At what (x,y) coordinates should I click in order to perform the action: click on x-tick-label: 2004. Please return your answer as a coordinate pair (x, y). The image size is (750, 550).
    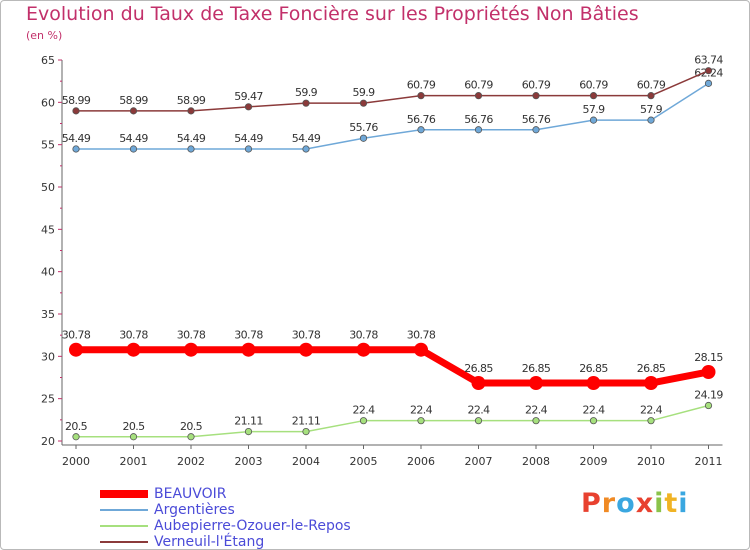
    Looking at the image, I should click on (306, 461).